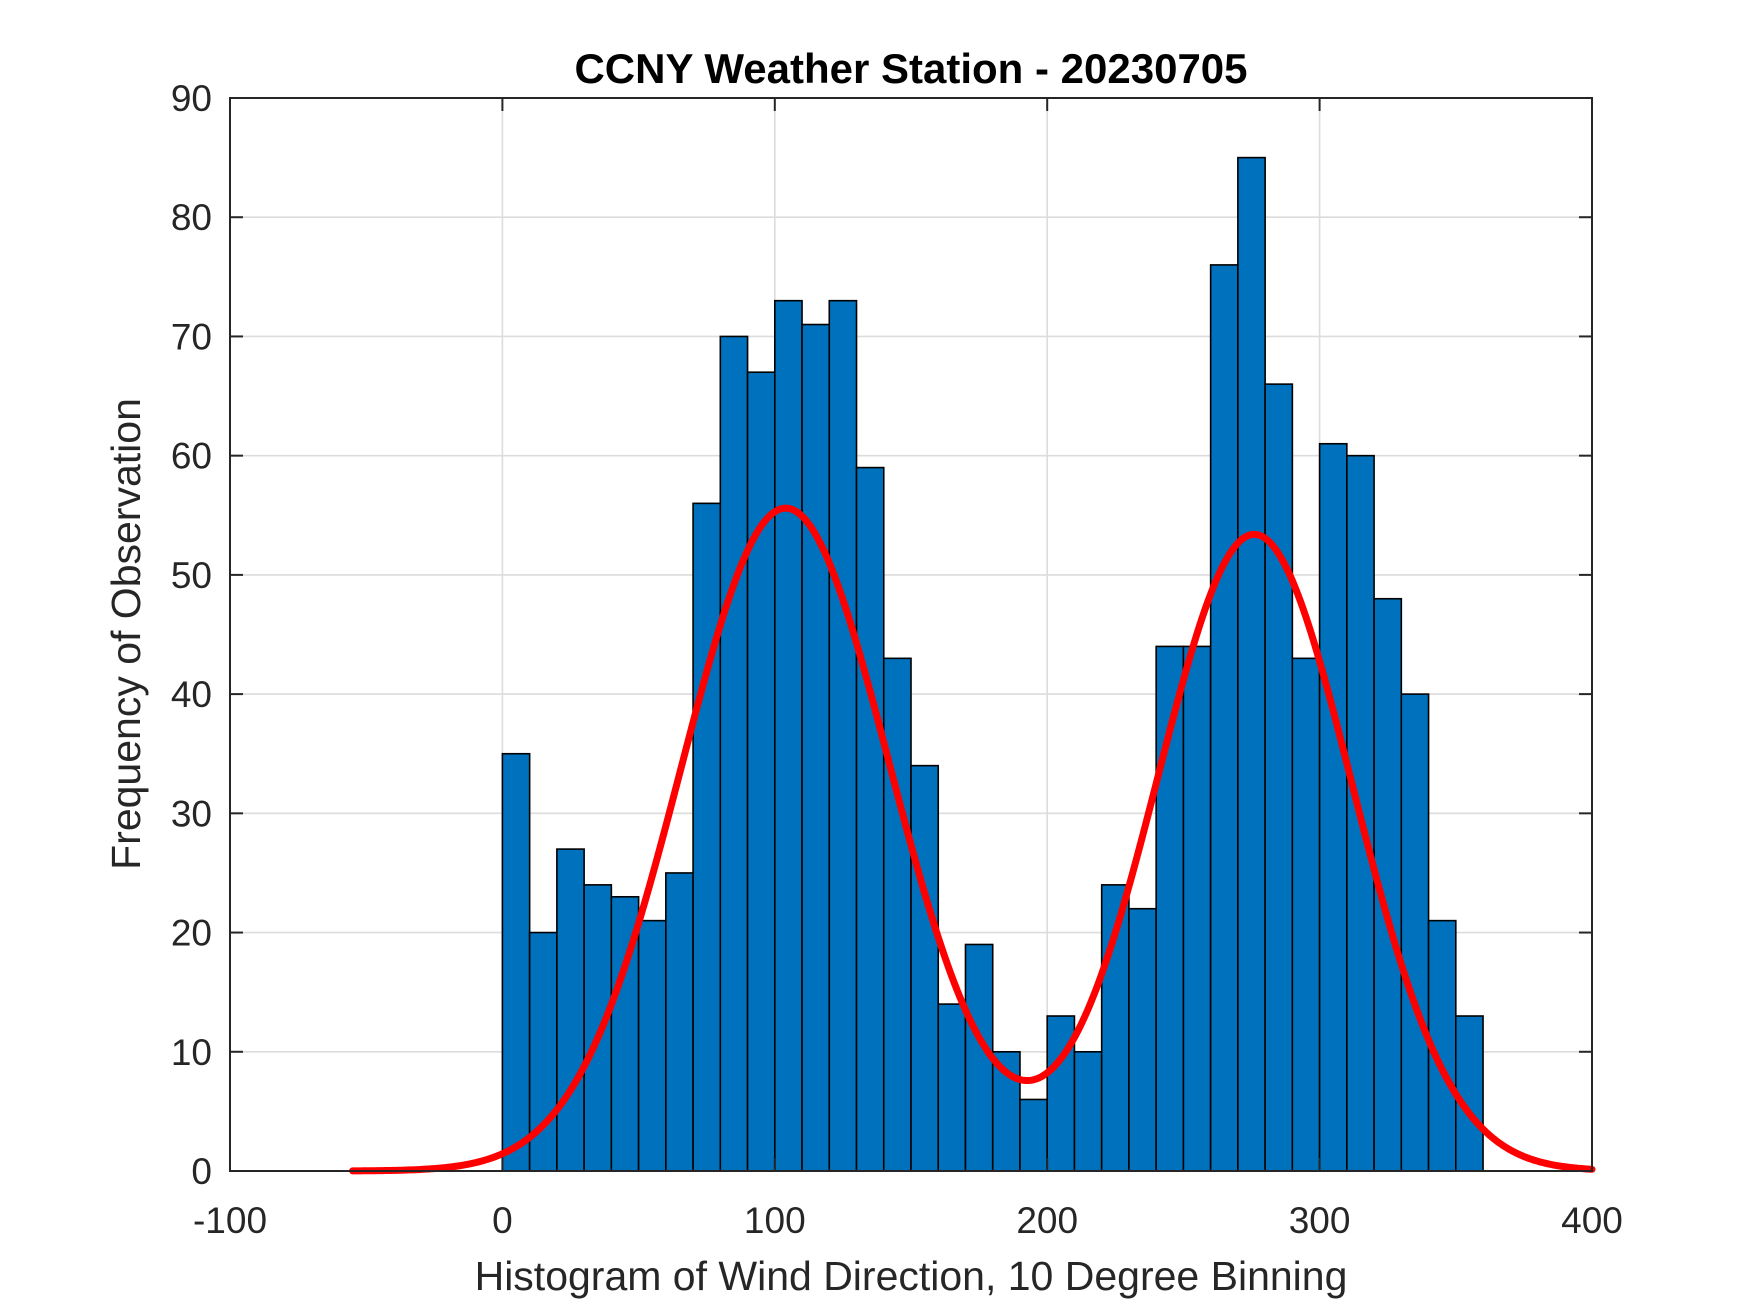  What do you see at coordinates (191, 933) in the screenshot?
I see `y-tick-label: 20` at bounding box center [191, 933].